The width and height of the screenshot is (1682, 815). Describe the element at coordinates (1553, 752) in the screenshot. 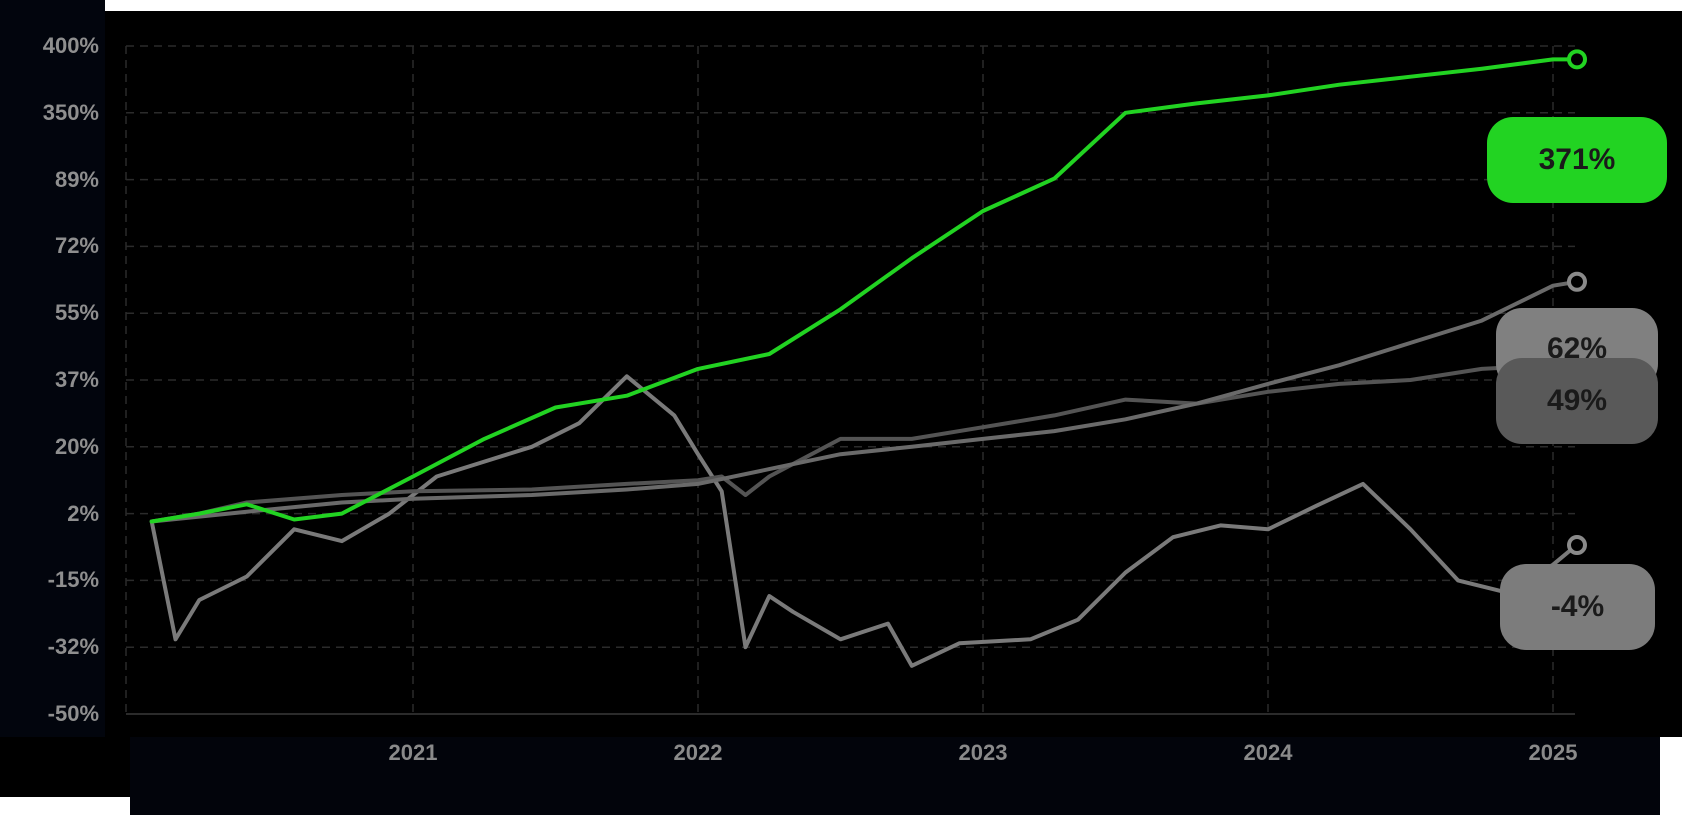

I see `x-tick-label: 2025` at that location.